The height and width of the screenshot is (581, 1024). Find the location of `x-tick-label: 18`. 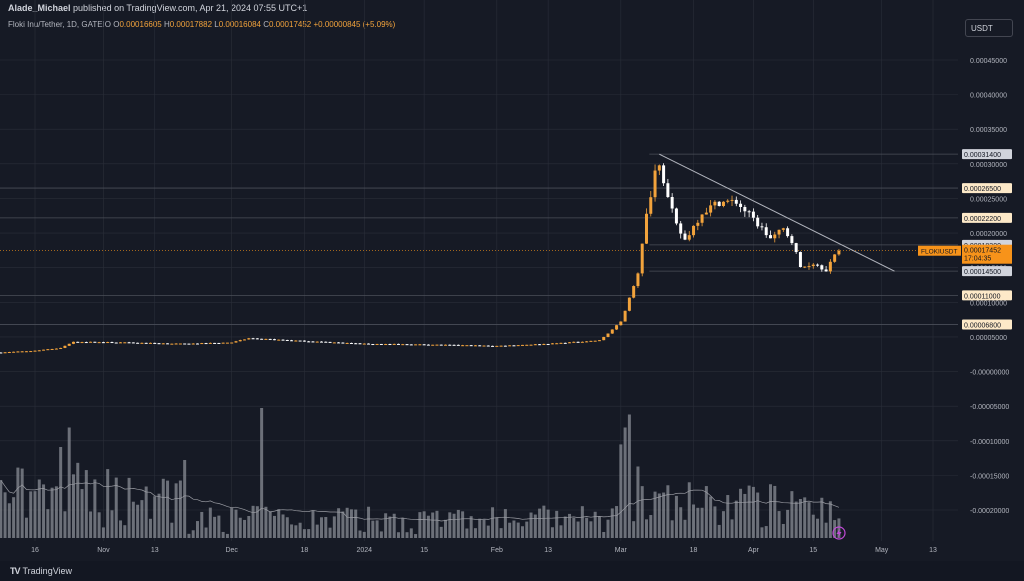

x-tick-label: 18 is located at coordinates (305, 550).